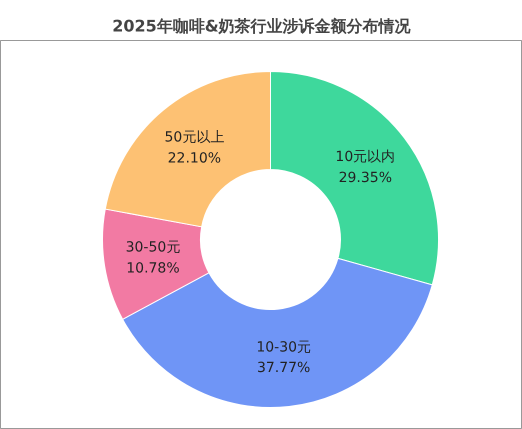  I want to click on data-label: 29.35%, so click(365, 178).